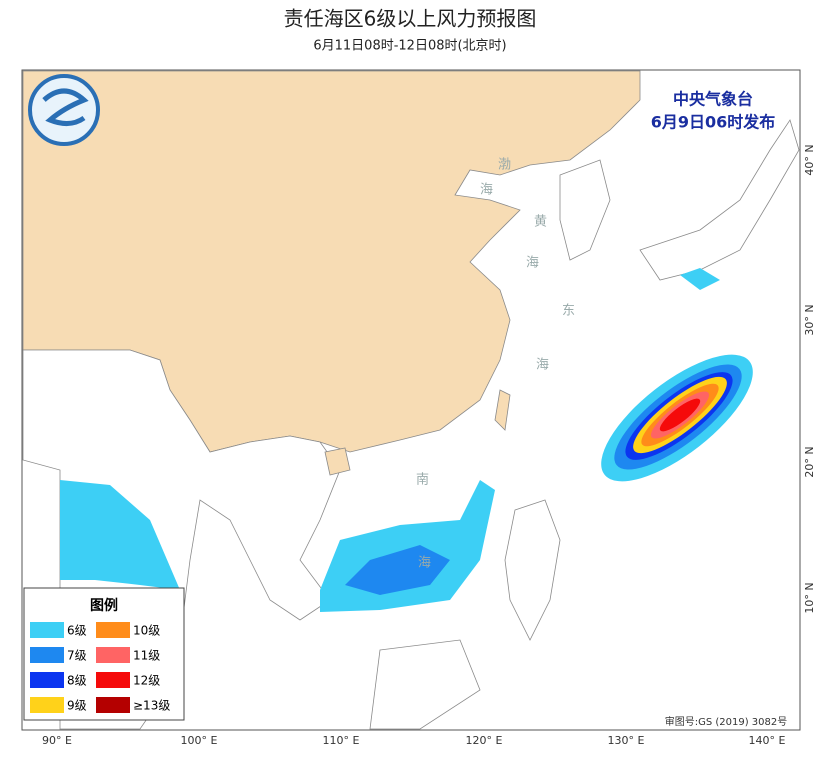 Image resolution: width=821 pixels, height=758 pixels. What do you see at coordinates (146, 631) in the screenshot?
I see `legend-label: 10级` at bounding box center [146, 631].